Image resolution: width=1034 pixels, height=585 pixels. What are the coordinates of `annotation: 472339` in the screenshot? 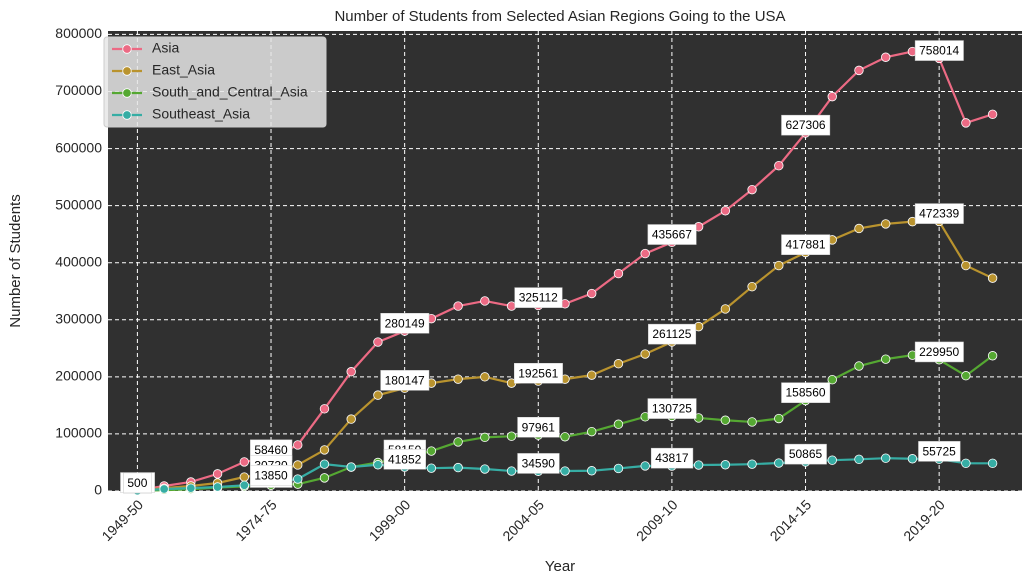 It's located at (939, 213).